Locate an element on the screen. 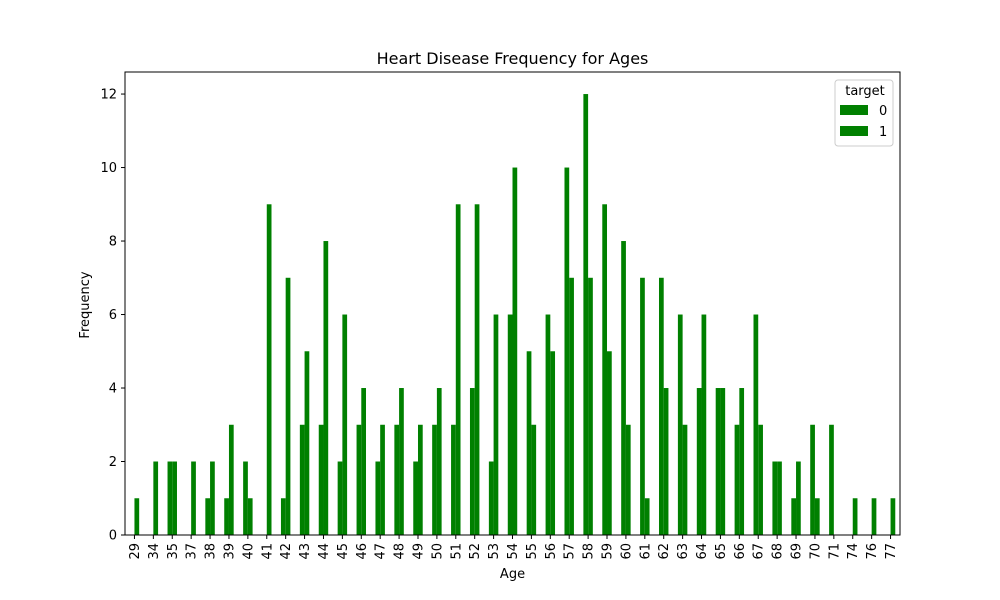  x-tick-label: 40 is located at coordinates (248, 551).